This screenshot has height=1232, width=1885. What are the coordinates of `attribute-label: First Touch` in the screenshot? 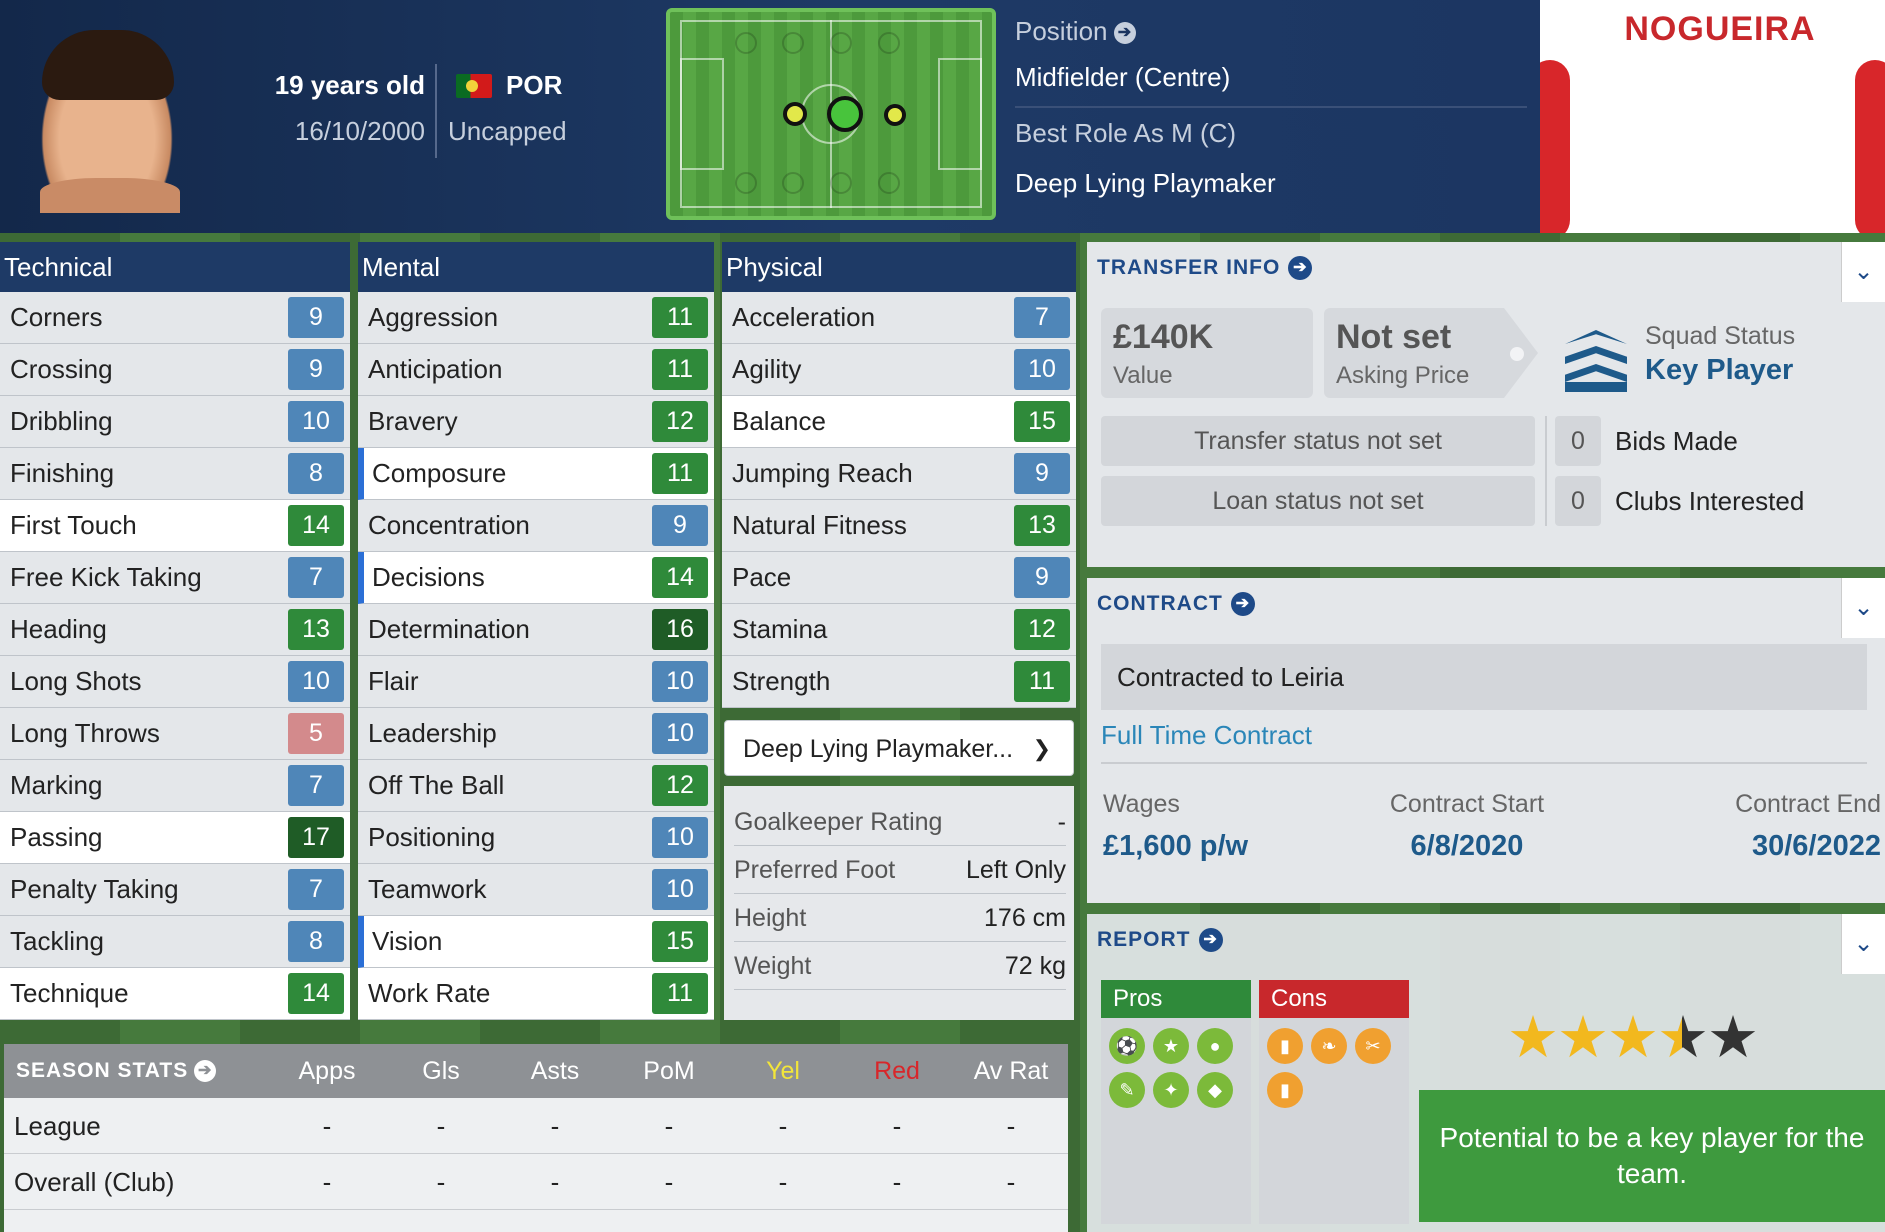 It's located at (73, 525).